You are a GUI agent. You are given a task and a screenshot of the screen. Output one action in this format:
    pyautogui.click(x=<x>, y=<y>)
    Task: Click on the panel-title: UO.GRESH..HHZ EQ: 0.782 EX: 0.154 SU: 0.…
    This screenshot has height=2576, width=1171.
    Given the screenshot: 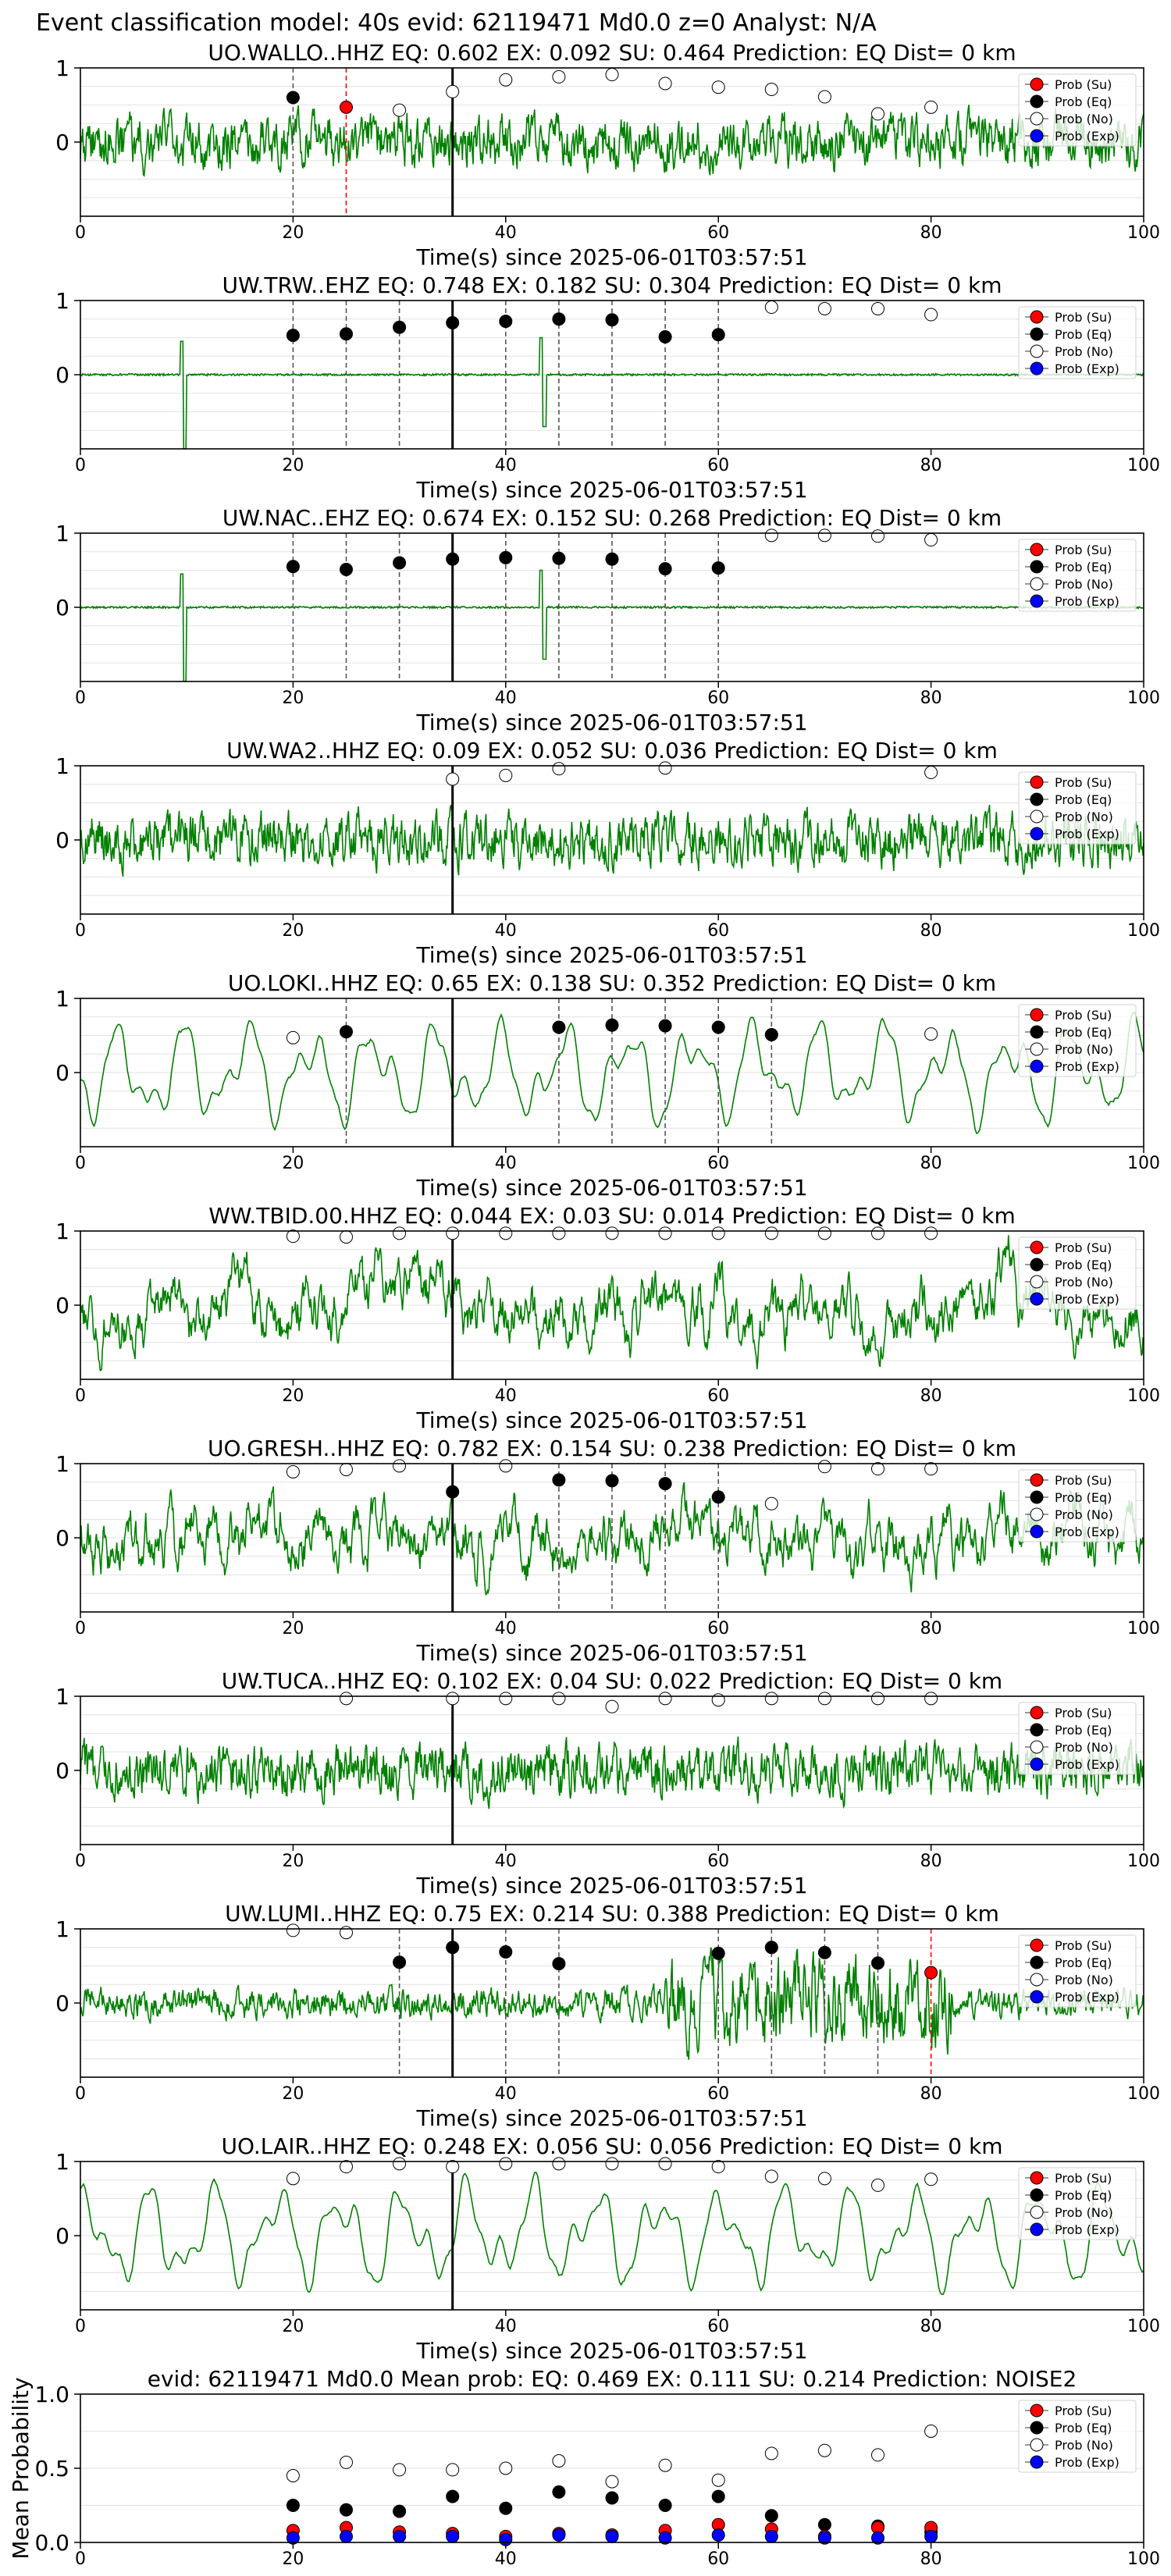 What is the action you would take?
    pyautogui.click(x=612, y=1448)
    